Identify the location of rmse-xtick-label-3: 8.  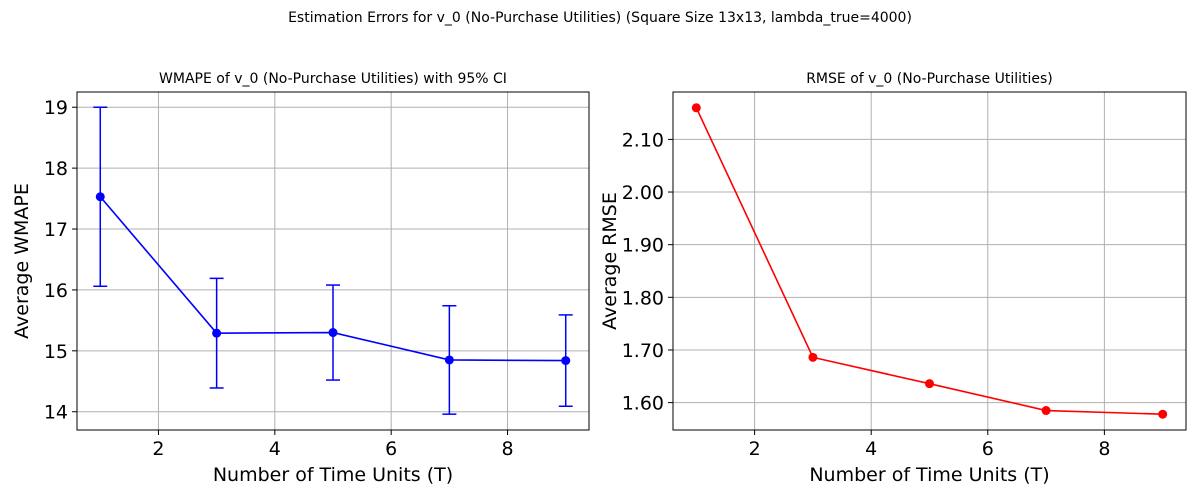
(1104, 449).